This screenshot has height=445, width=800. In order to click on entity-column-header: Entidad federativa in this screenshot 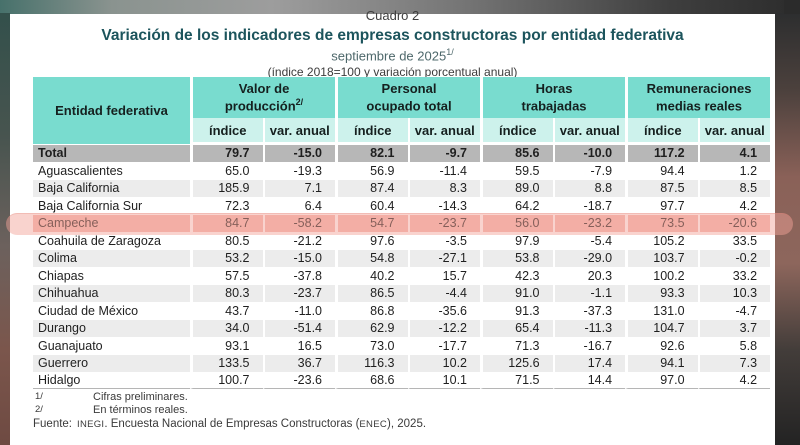, I will do `click(111, 110)`.